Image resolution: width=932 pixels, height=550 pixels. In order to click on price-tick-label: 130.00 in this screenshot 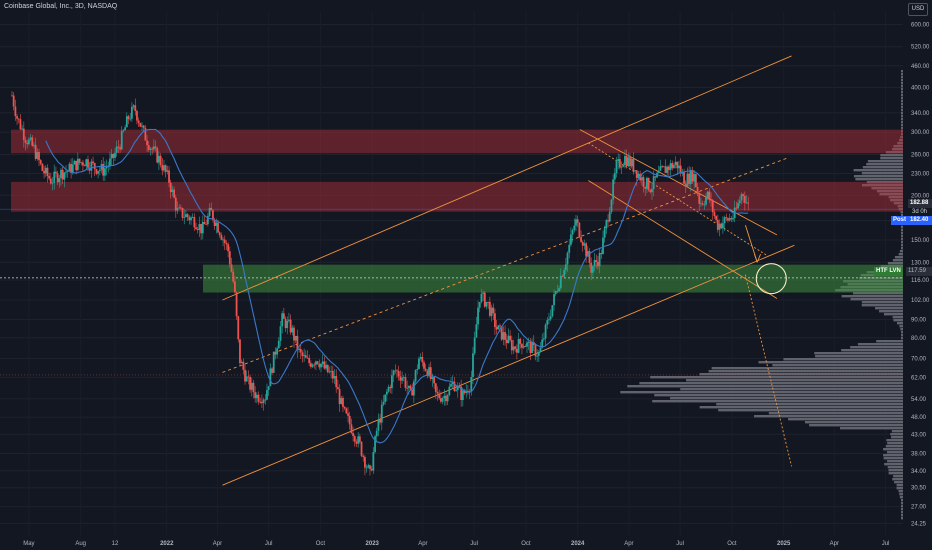, I will do `click(920, 263)`.